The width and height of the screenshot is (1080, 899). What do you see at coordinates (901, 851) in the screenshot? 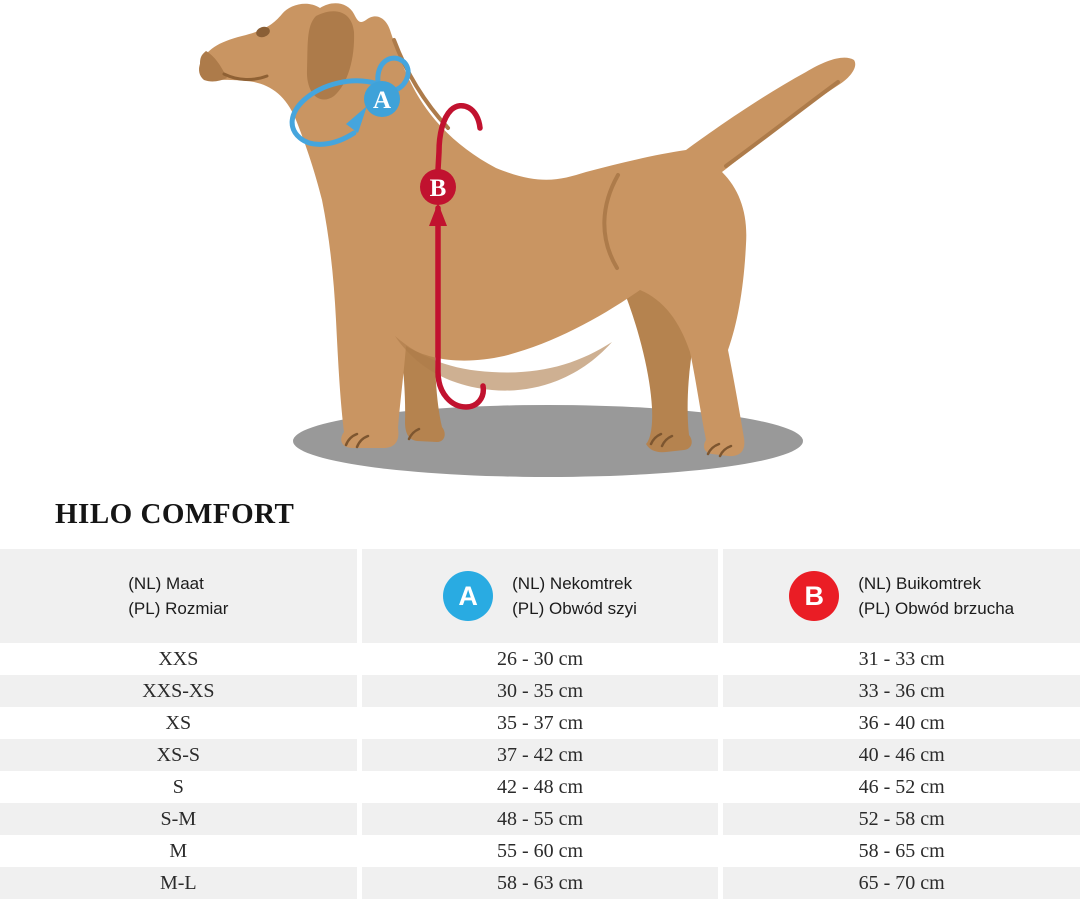
I see `cell-belly: 58 - 65 cm` at bounding box center [901, 851].